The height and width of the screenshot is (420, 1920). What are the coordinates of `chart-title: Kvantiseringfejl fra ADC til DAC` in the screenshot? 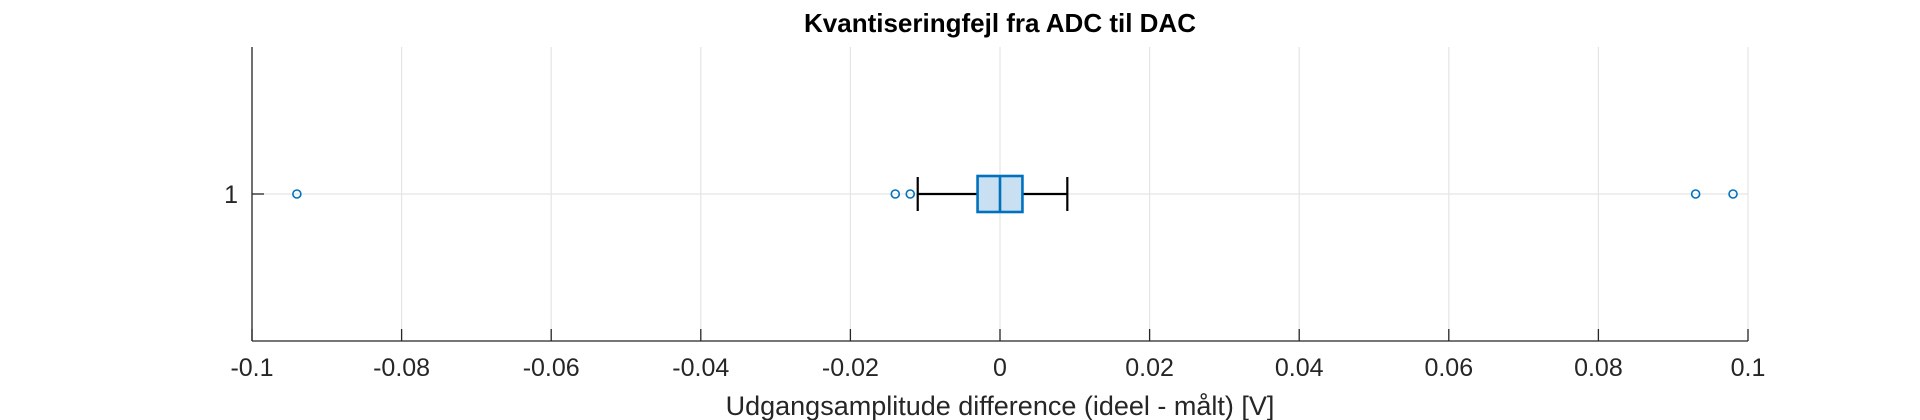 It's located at (1000, 23).